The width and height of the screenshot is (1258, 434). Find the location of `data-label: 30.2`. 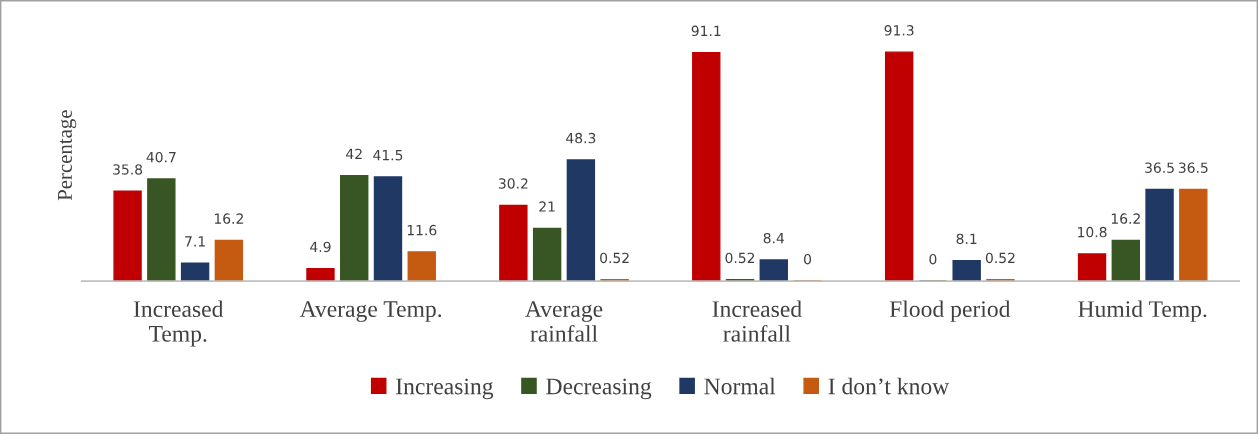

data-label: 30.2 is located at coordinates (513, 183).